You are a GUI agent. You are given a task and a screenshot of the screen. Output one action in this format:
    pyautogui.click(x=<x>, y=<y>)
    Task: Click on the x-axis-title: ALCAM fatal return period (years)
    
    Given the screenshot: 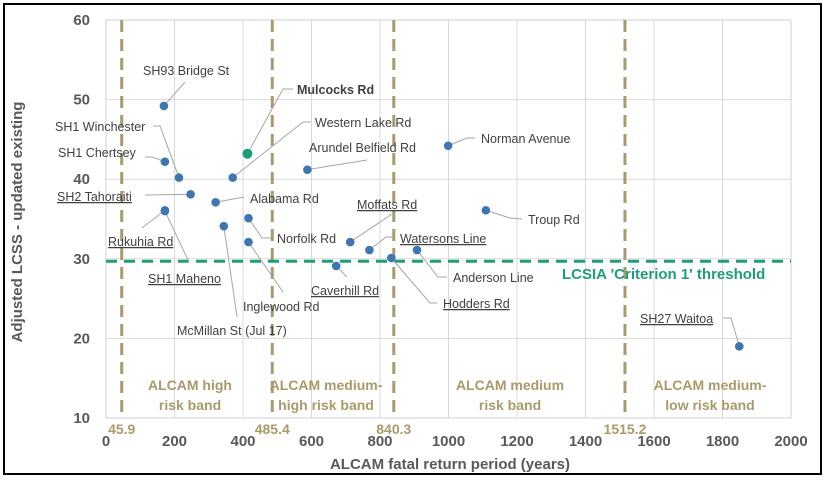 What is the action you would take?
    pyautogui.click(x=450, y=464)
    